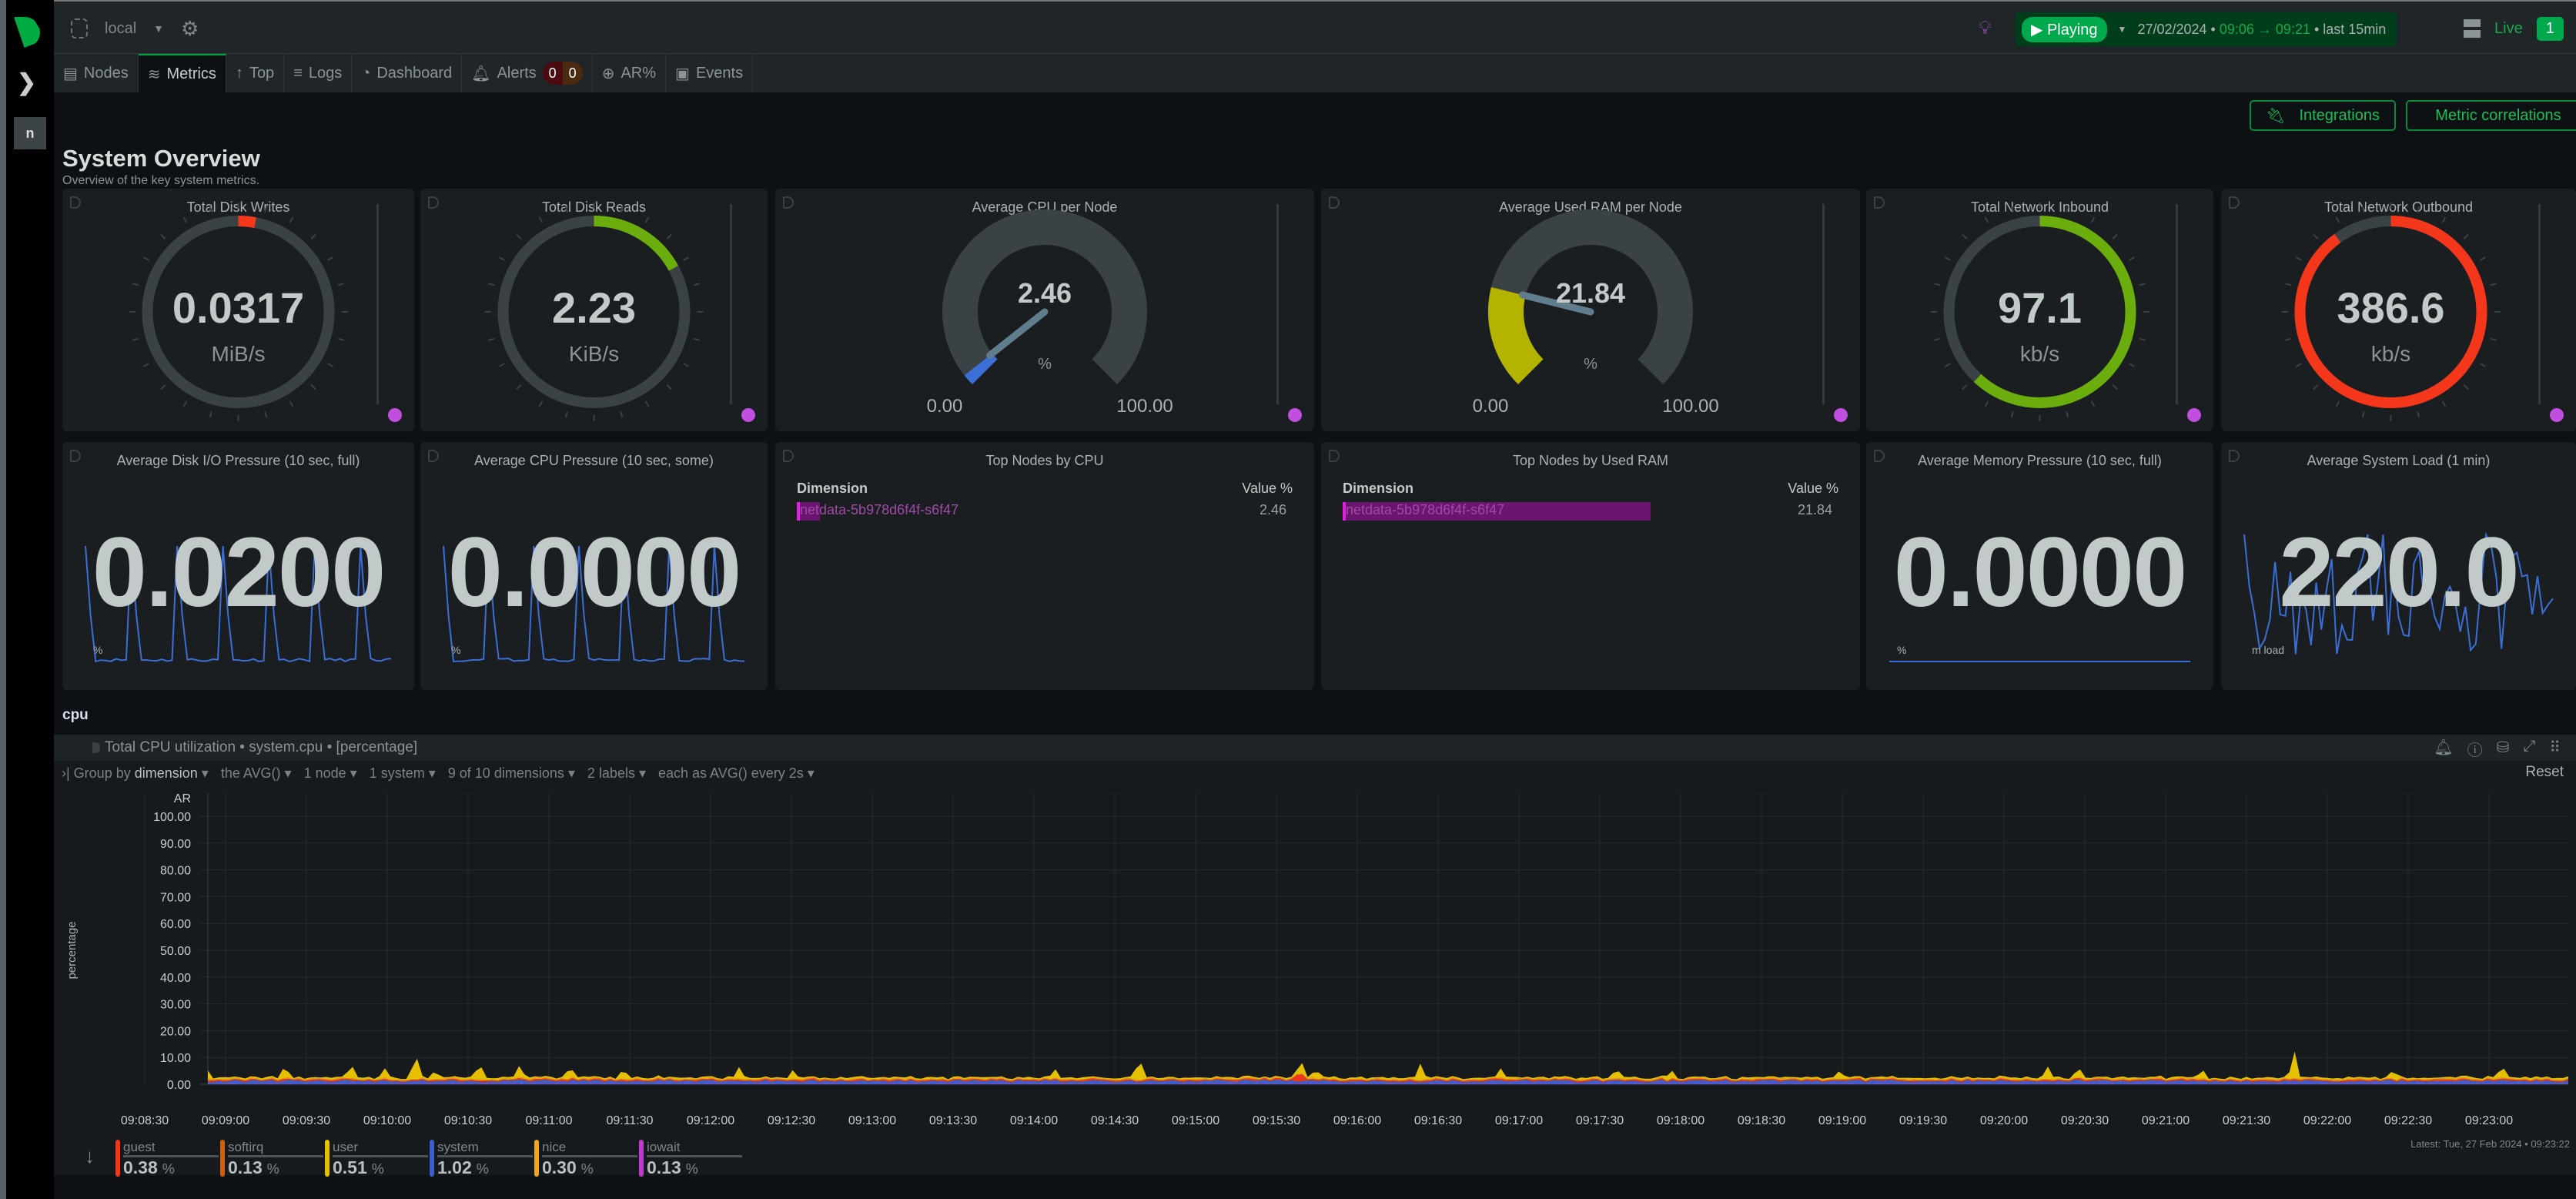 The width and height of the screenshot is (2576, 1199). I want to click on metric-value: 0.0200, so click(239, 572).